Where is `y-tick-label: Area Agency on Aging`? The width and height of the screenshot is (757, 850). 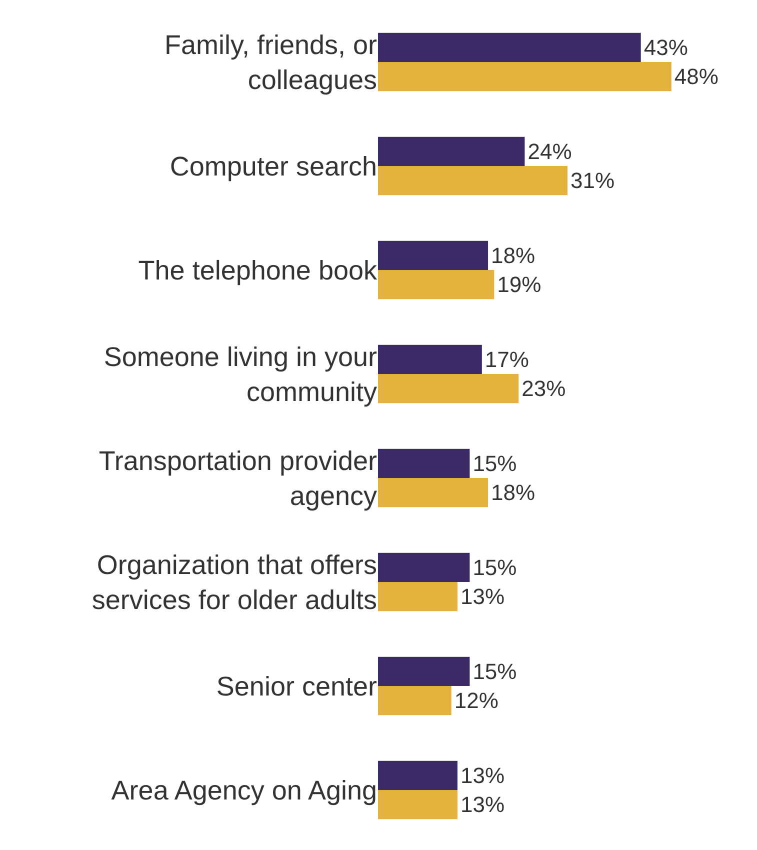
y-tick-label: Area Agency on Aging is located at coordinates (244, 790).